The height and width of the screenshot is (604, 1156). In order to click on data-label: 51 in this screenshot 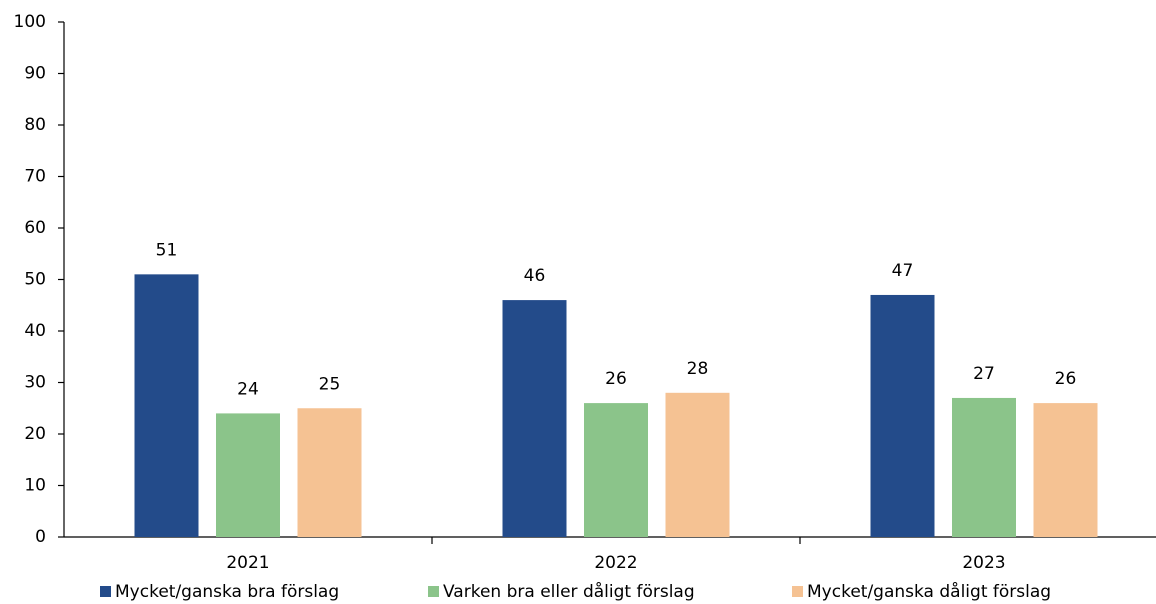, I will do `click(167, 250)`.